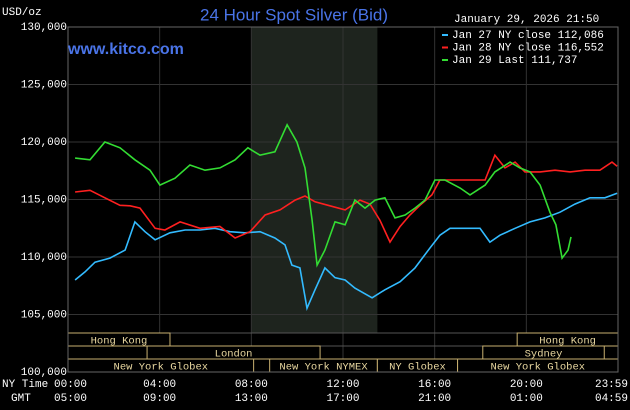  Describe the element at coordinates (159, 385) in the screenshot. I see `x-tick-label: 04:00` at that location.